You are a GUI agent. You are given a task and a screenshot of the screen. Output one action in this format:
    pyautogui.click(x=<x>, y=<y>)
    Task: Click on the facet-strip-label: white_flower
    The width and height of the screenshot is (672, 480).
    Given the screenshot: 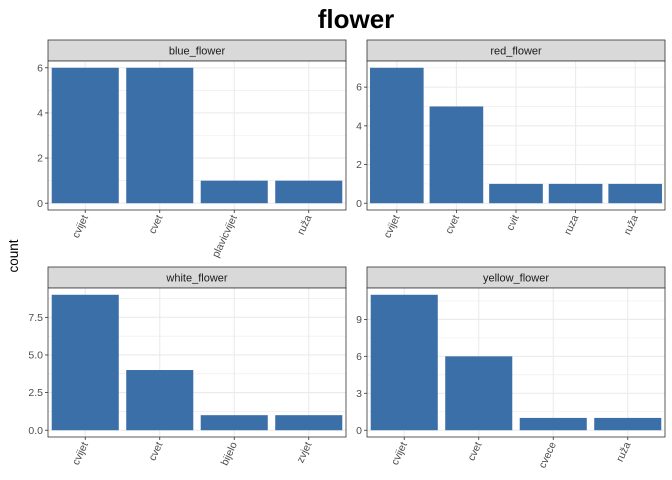 What is the action you would take?
    pyautogui.click(x=196, y=279)
    